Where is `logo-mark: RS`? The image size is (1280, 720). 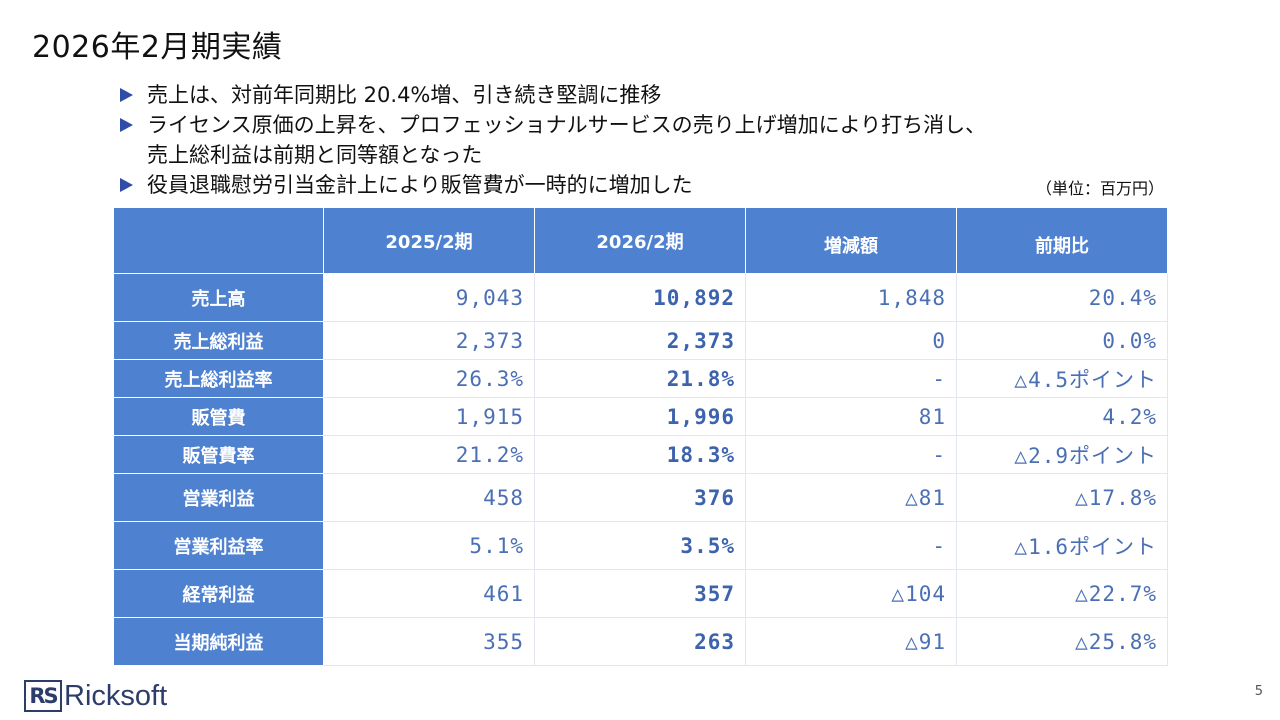
logo-mark: RS is located at coordinates (43, 696).